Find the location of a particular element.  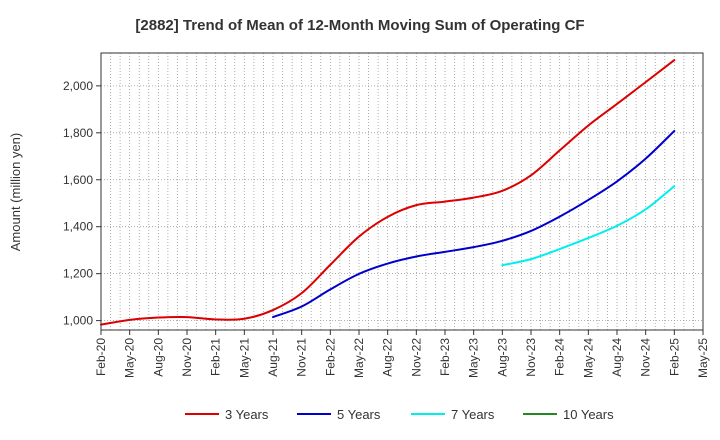

x-tick-label: Feb-21 is located at coordinates (216, 357).